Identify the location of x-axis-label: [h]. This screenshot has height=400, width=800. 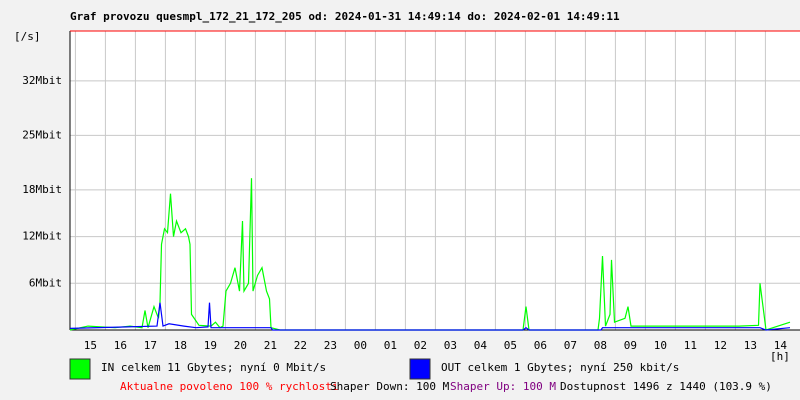
(780, 356).